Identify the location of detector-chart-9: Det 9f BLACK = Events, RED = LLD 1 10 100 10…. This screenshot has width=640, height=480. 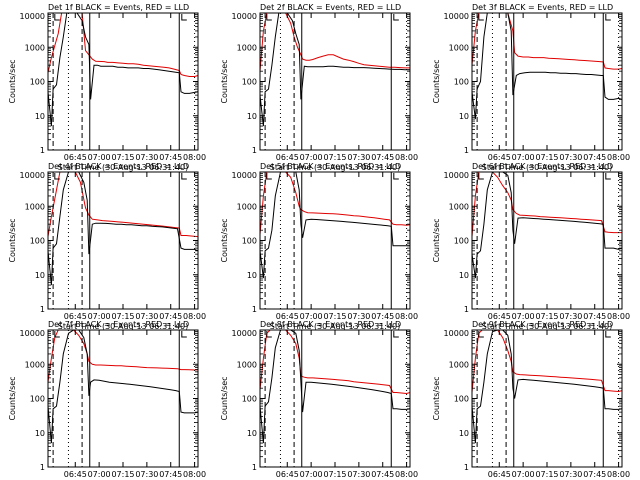
(531, 399).